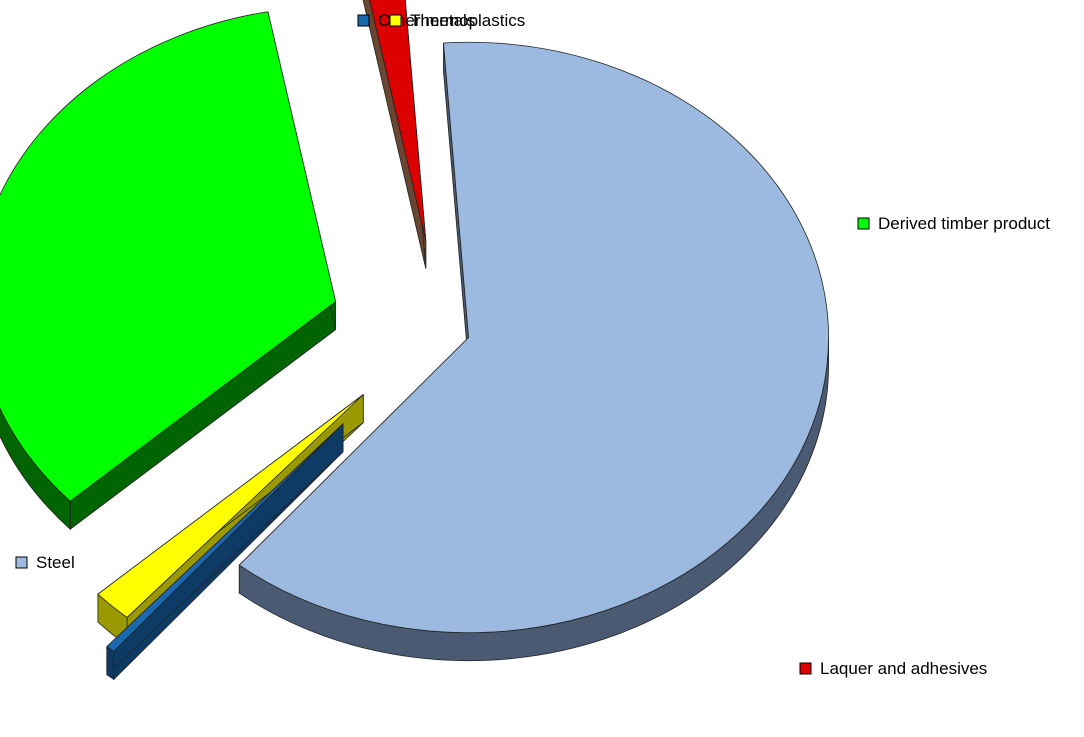 This screenshot has width=1084, height=737. Describe the element at coordinates (395, 20) in the screenshot. I see `slice-key-thermoplastics` at that location.